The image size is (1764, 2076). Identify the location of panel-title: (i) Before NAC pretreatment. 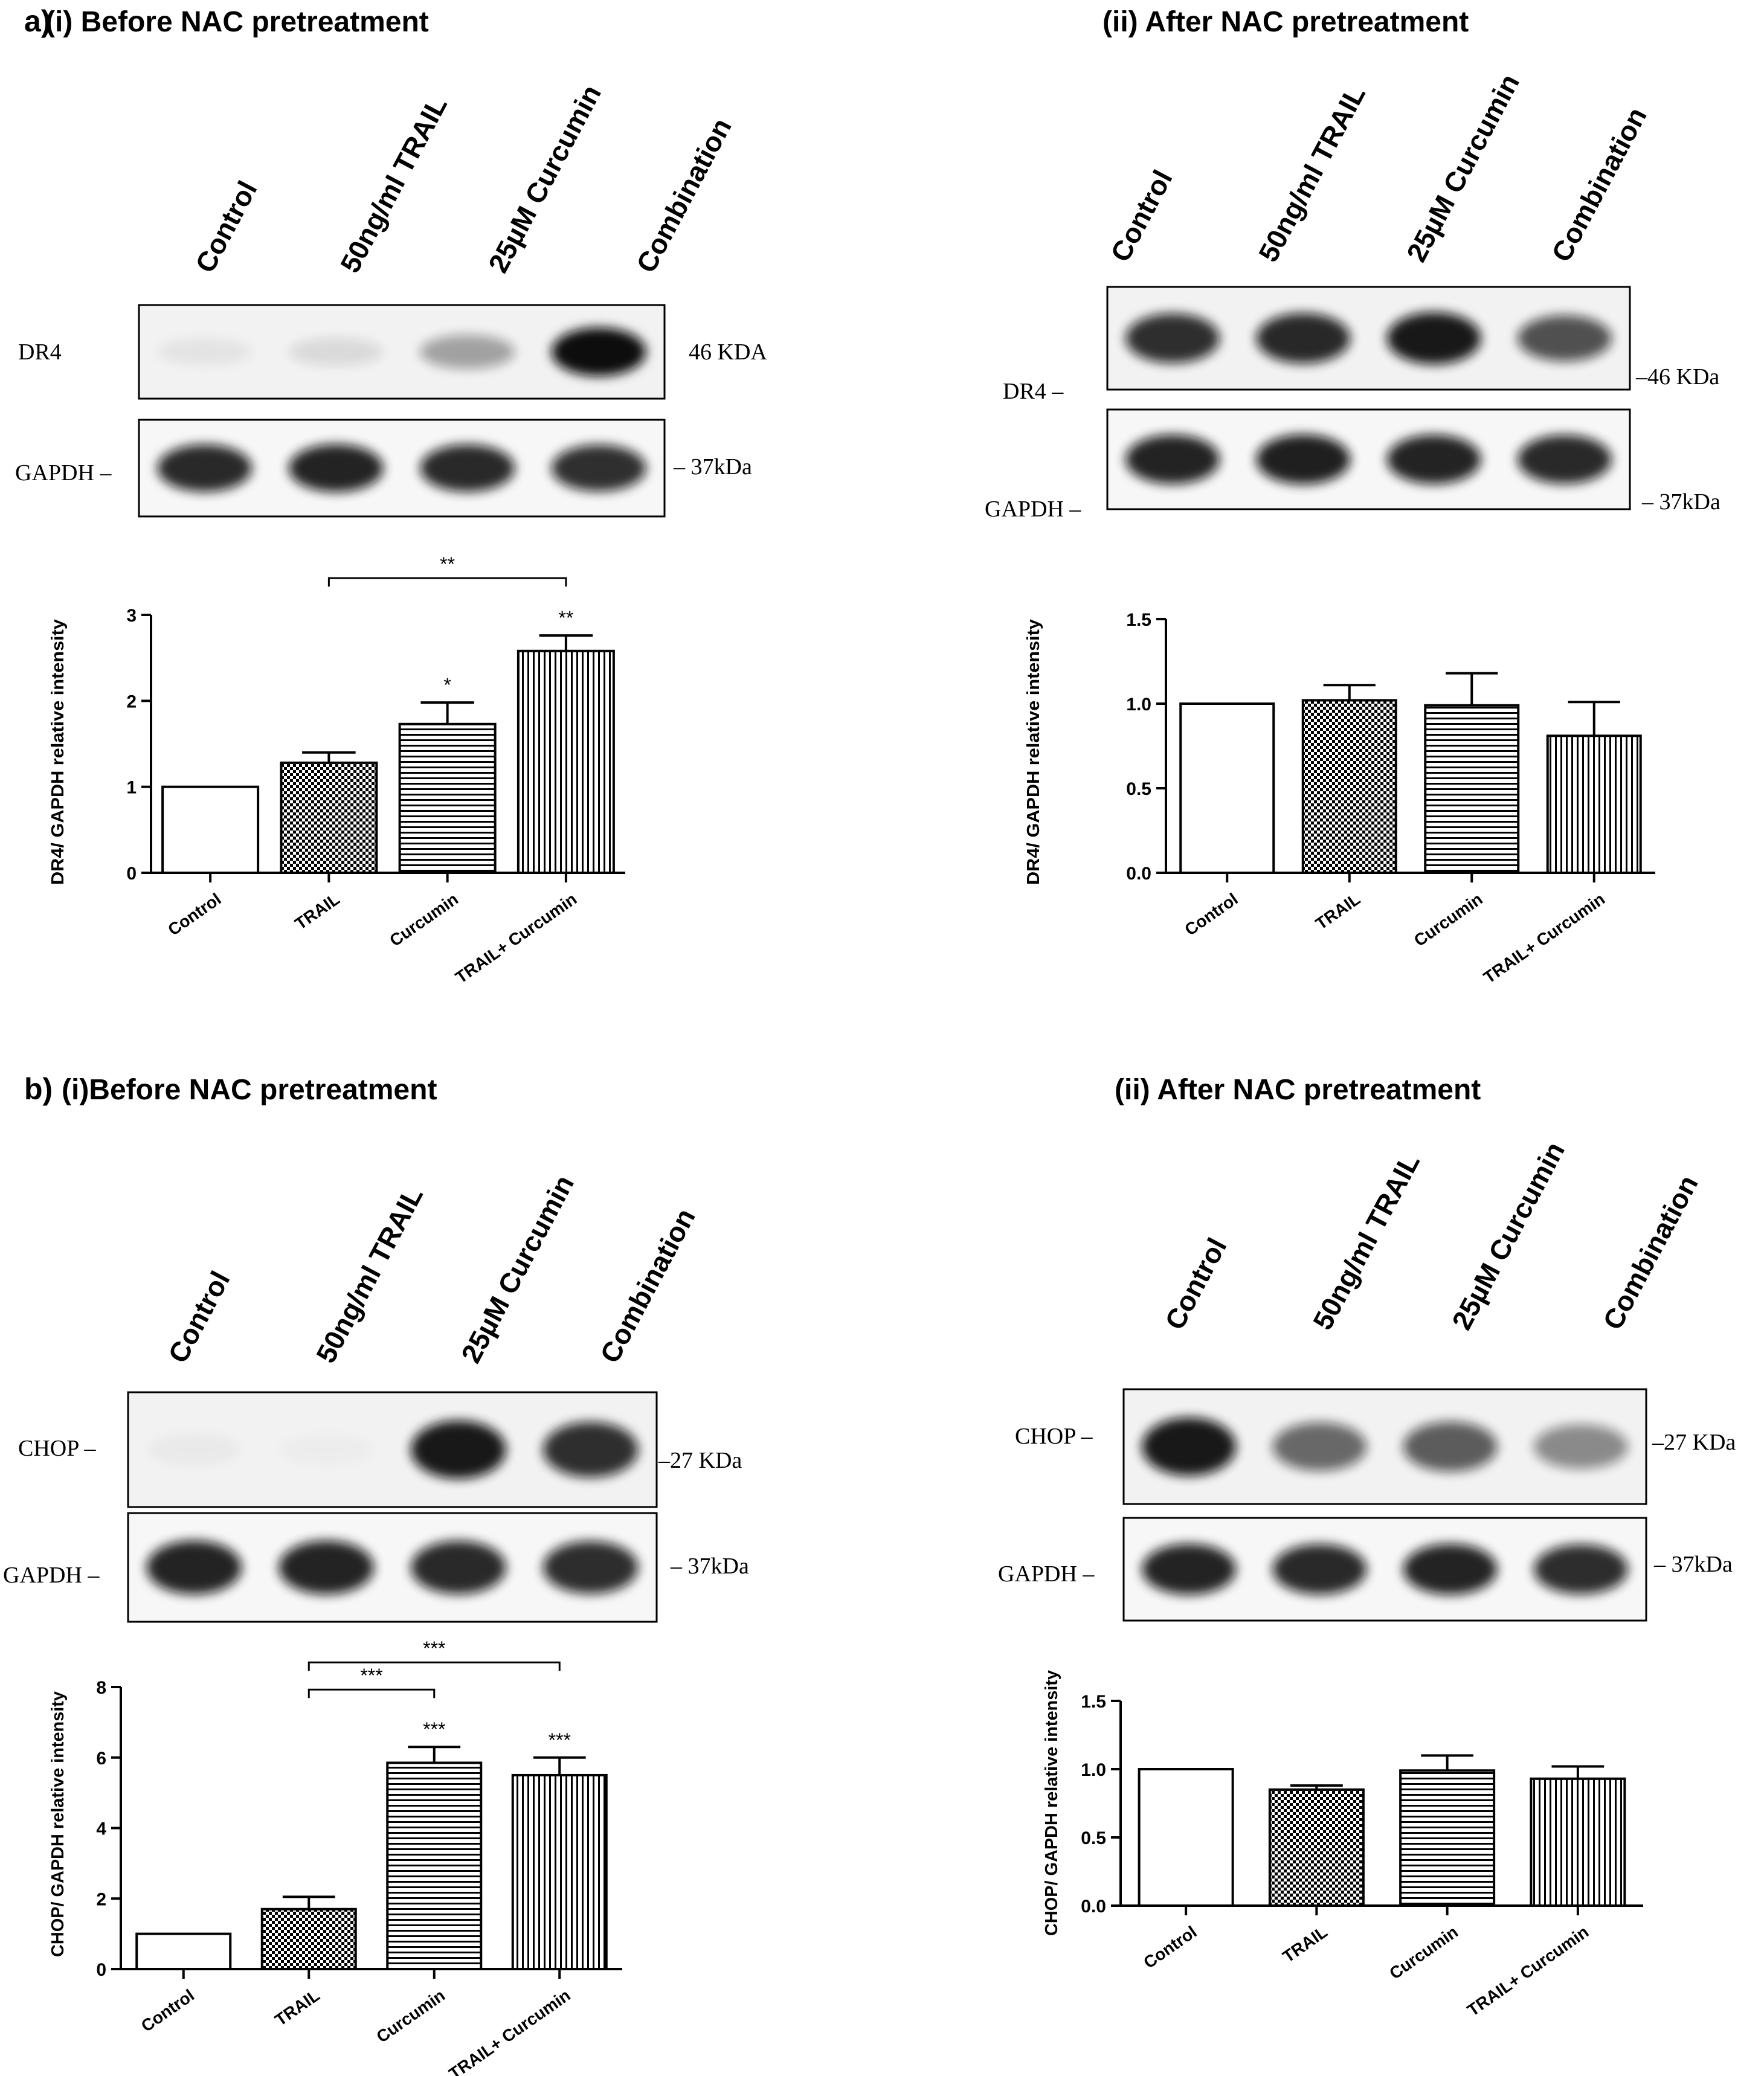
(237, 22).